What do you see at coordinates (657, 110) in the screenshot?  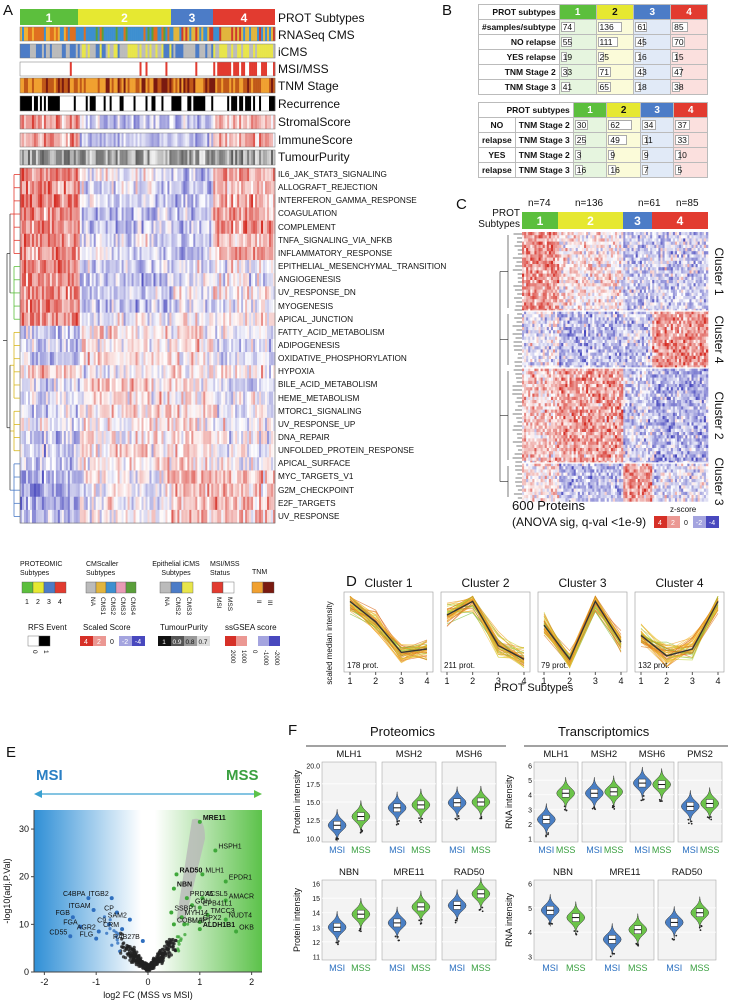 I see `table-subtype-header: 3` at bounding box center [657, 110].